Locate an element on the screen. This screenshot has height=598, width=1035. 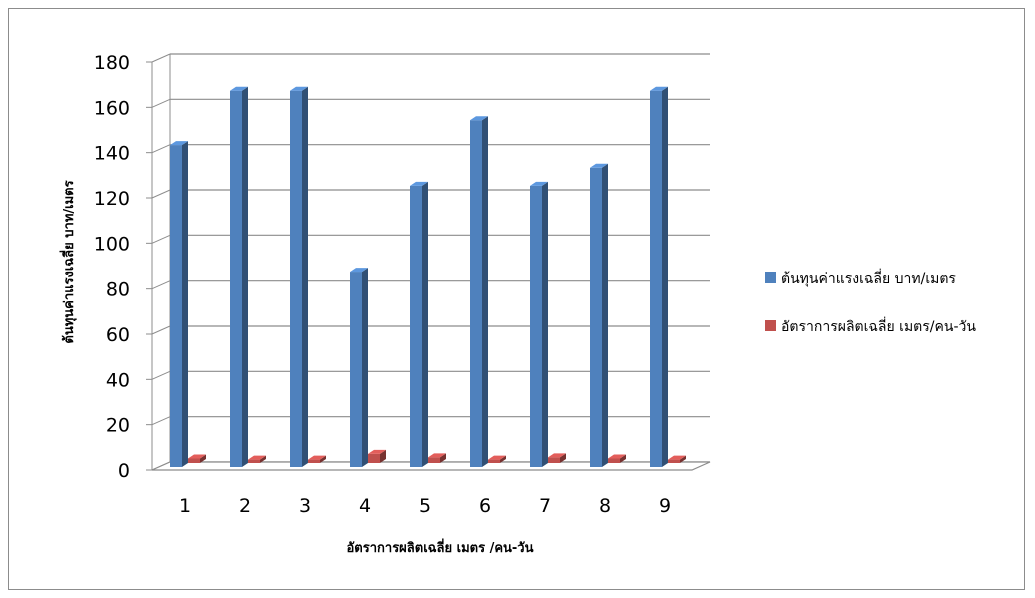
x-tick-label: 2 is located at coordinates (245, 506).